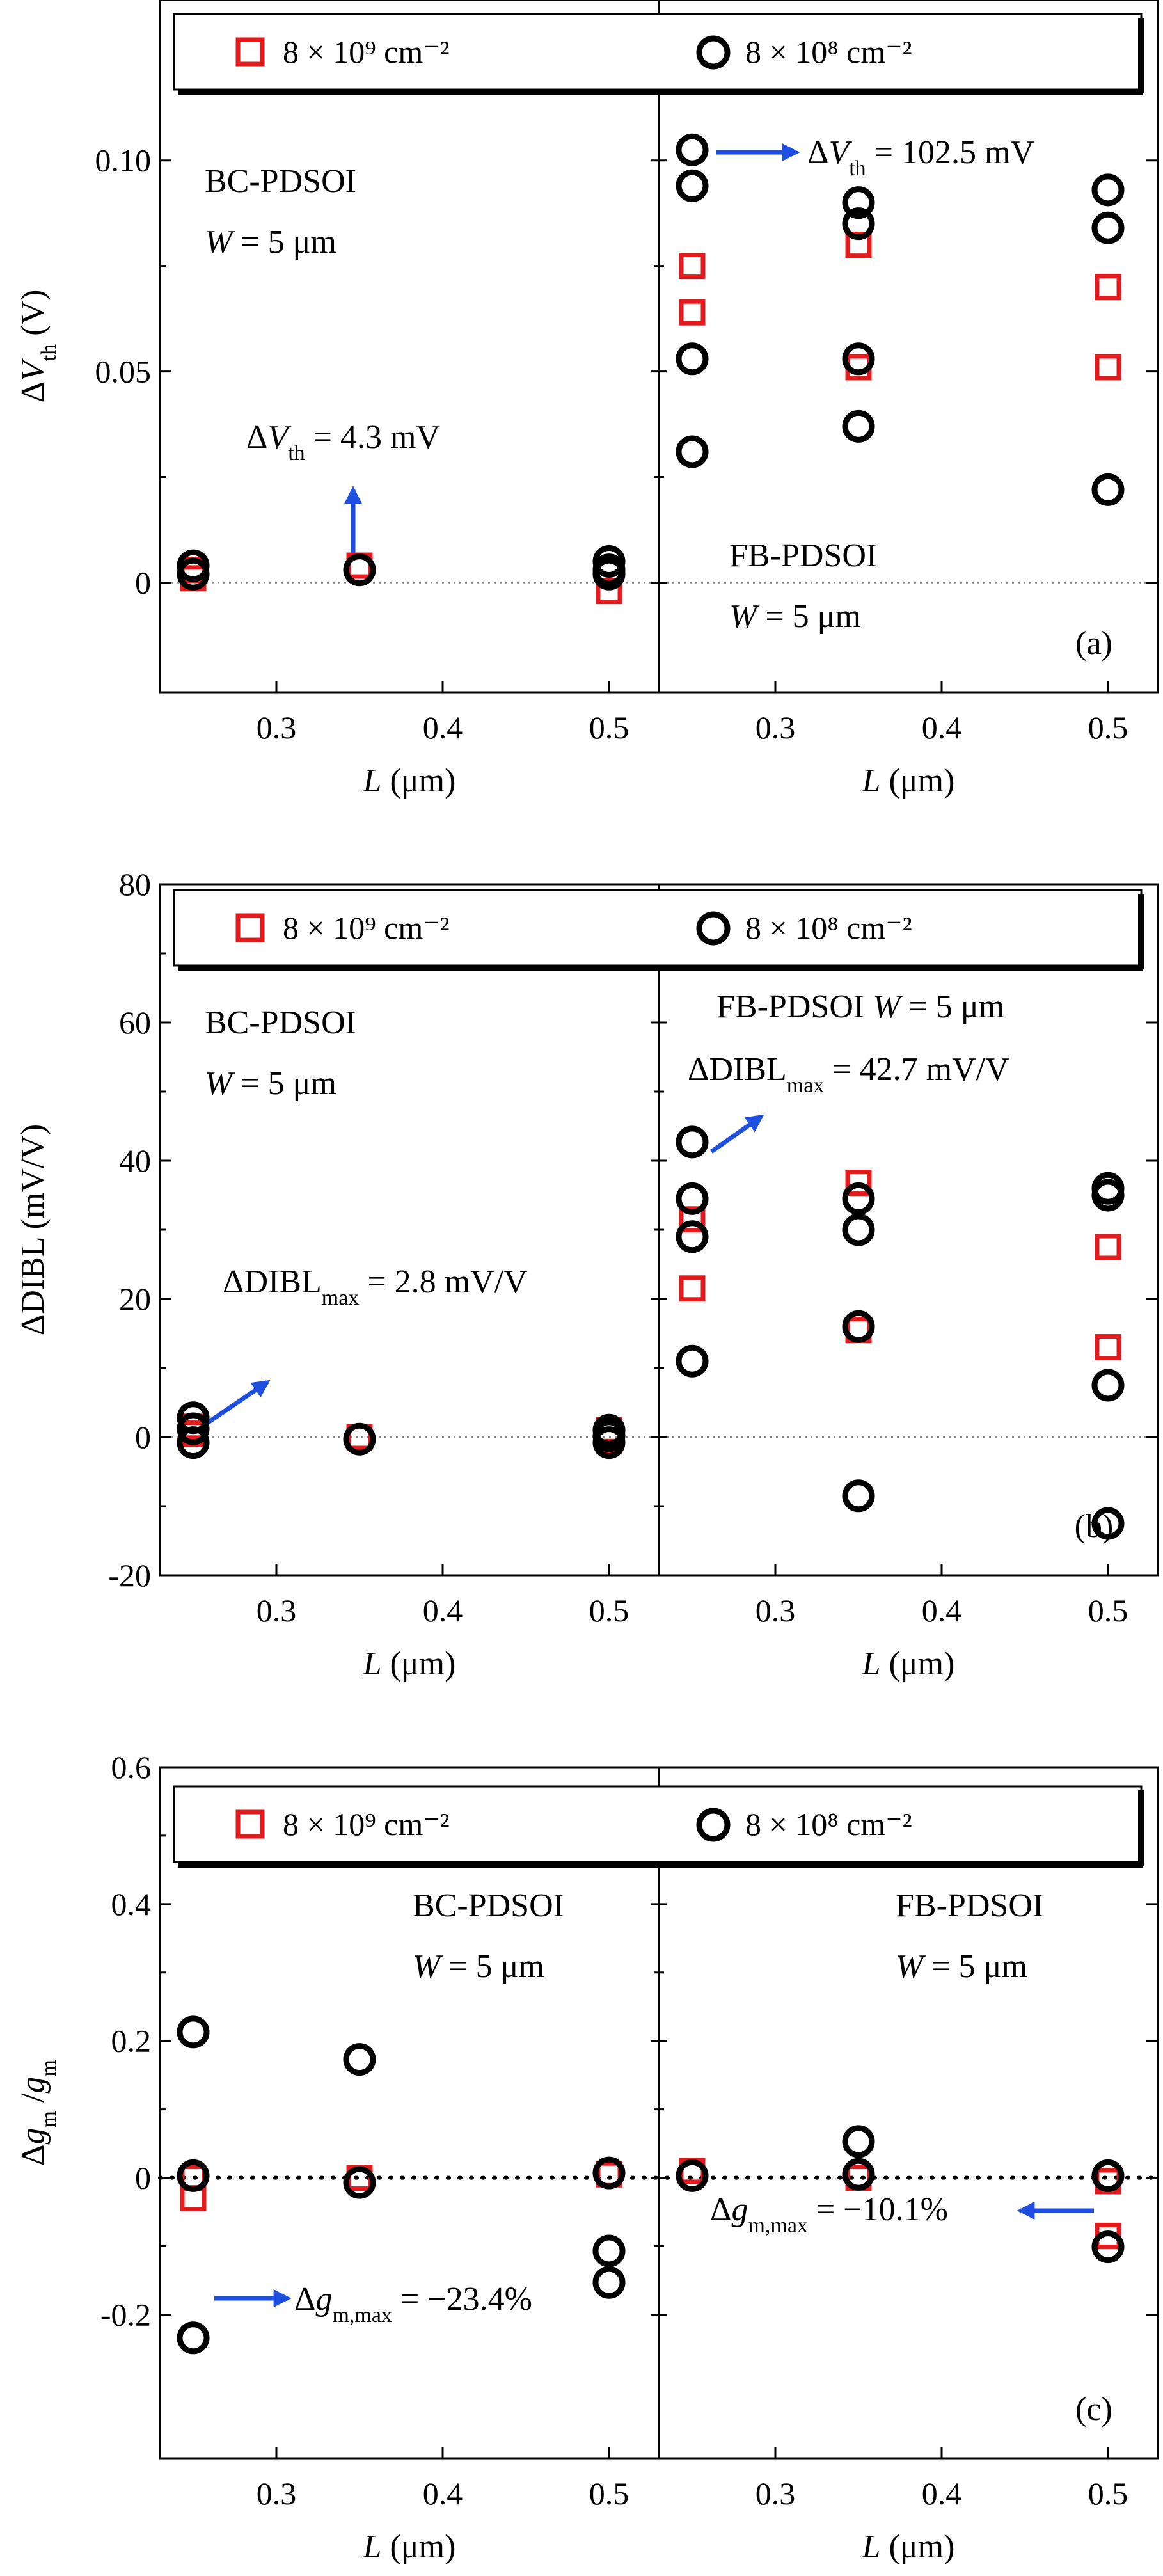 Image resolution: width=1163 pixels, height=2576 pixels. Describe the element at coordinates (131, 2041) in the screenshot. I see `y-tick-label: 0.2` at that location.